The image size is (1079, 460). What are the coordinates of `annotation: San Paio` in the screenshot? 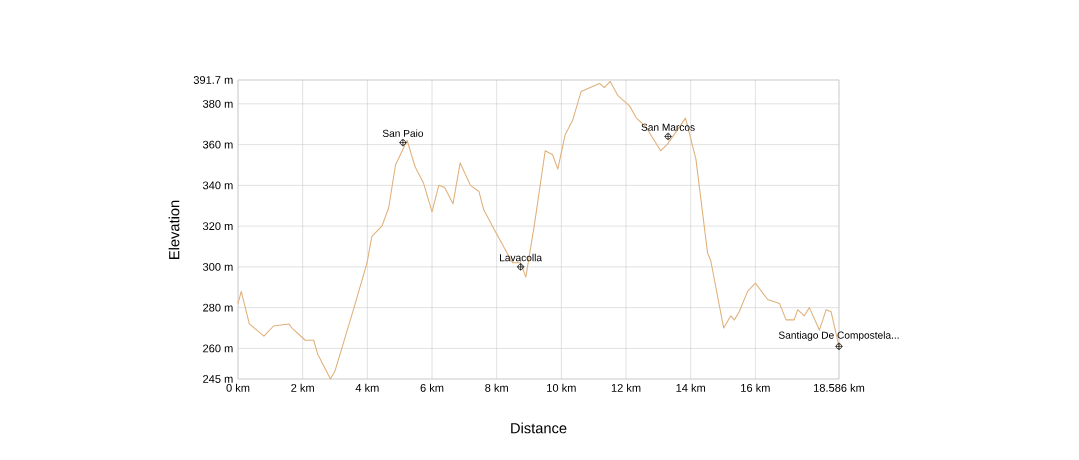 It's located at (403, 133).